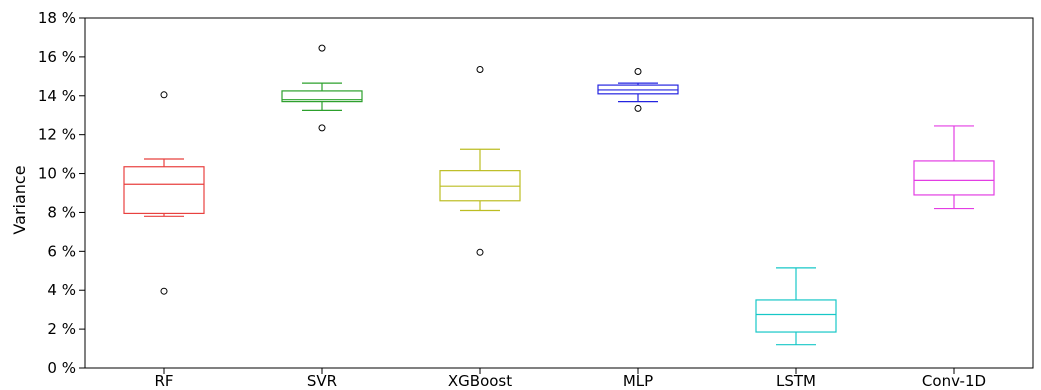 This screenshot has height=390, width=1041. I want to click on x-tick-label: Conv-1D, so click(954, 381).